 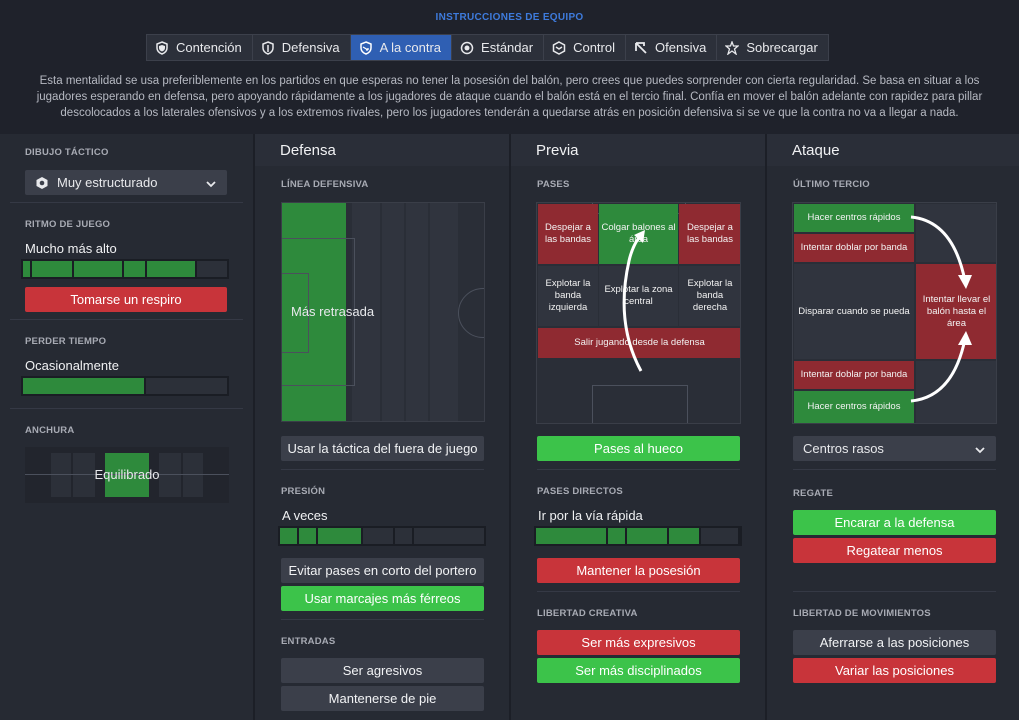 What do you see at coordinates (382, 670) in the screenshot?
I see `aggressive-button: Ser agresivos` at bounding box center [382, 670].